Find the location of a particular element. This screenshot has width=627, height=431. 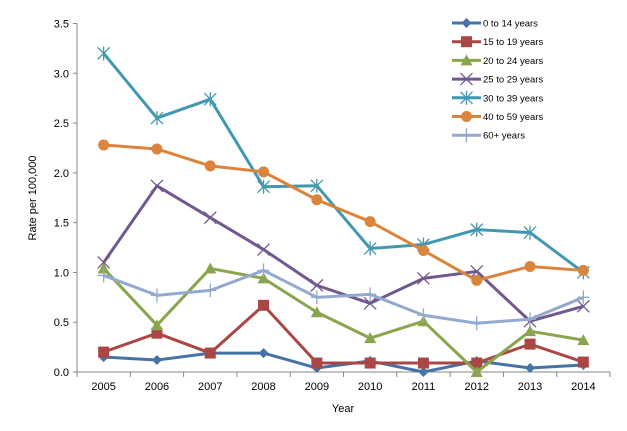

y-tick-label: 0.0 is located at coordinates (61, 373).